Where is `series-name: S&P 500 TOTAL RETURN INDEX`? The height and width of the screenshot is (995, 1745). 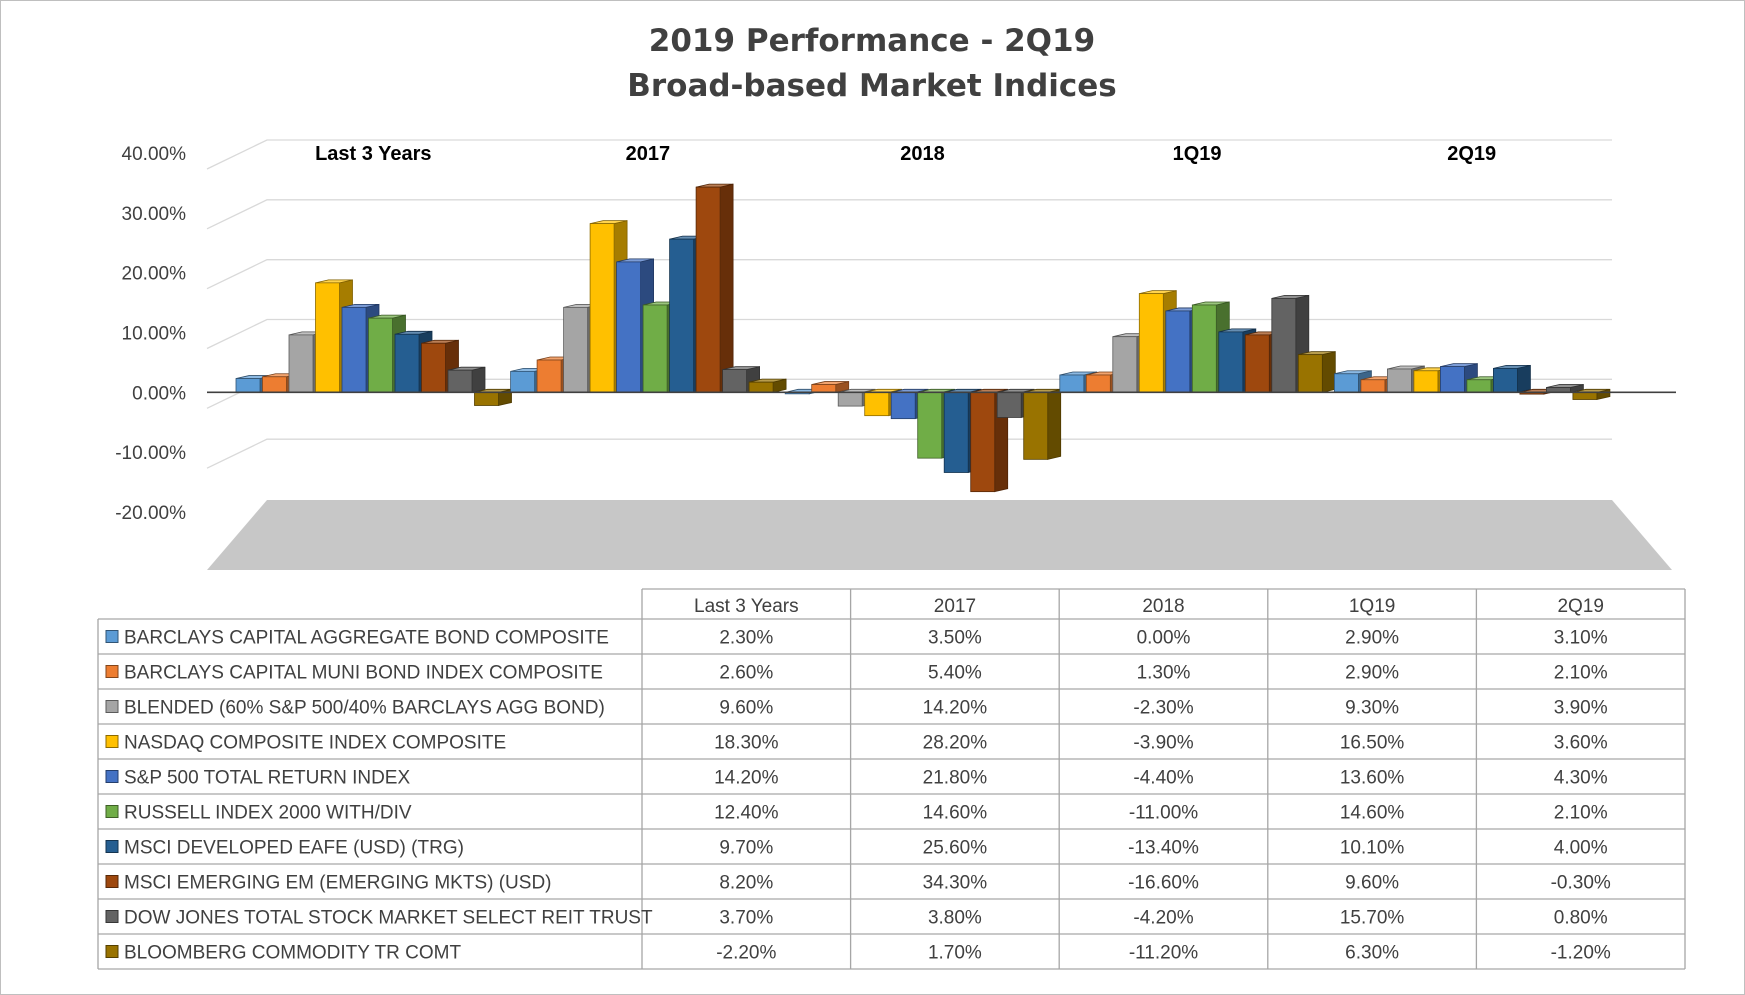
series-name: S&P 500 TOTAL RETURN INDEX is located at coordinates (267, 778).